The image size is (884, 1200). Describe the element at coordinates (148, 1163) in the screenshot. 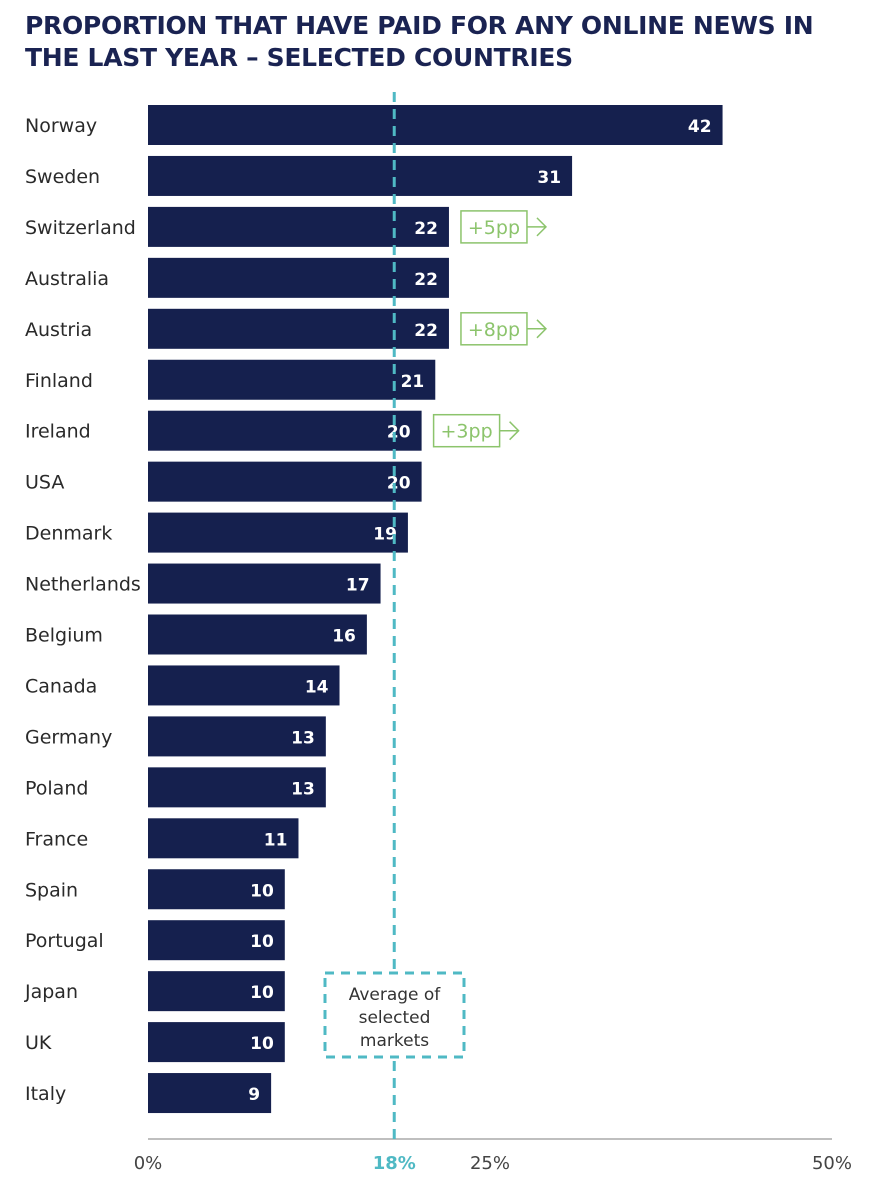

I see `x-tick-label: 0%` at that location.